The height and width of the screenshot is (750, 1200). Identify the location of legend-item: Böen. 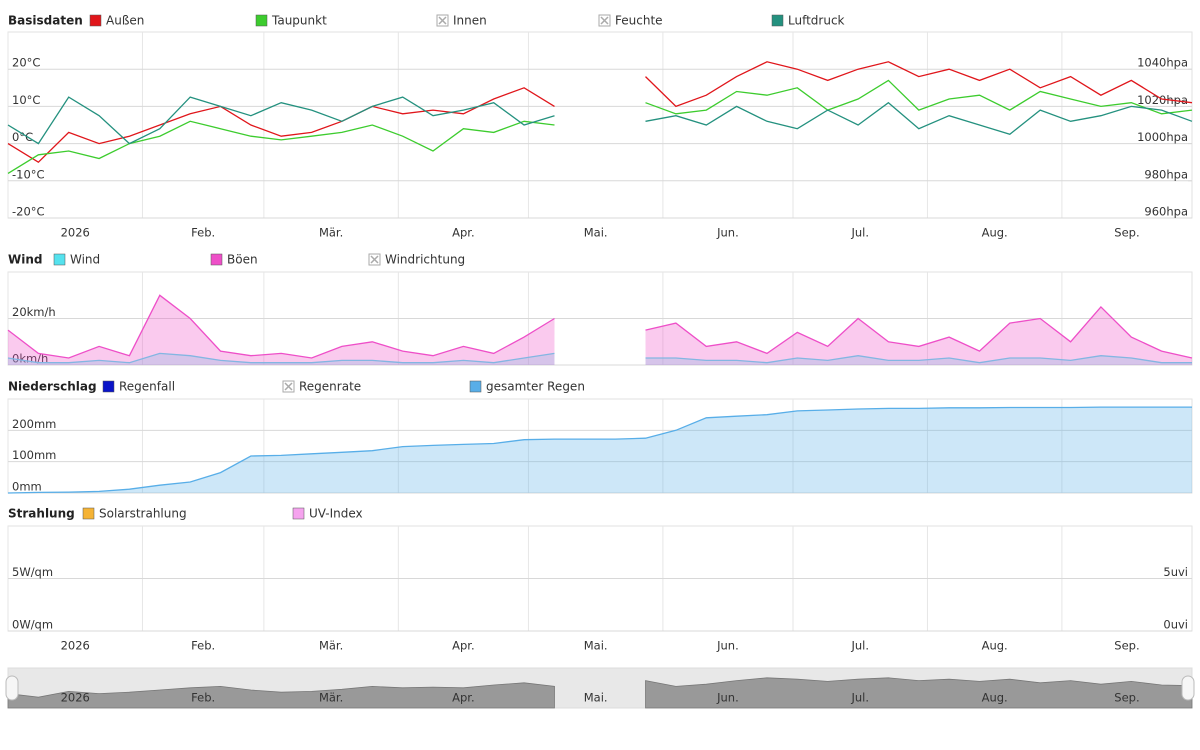
(234, 260).